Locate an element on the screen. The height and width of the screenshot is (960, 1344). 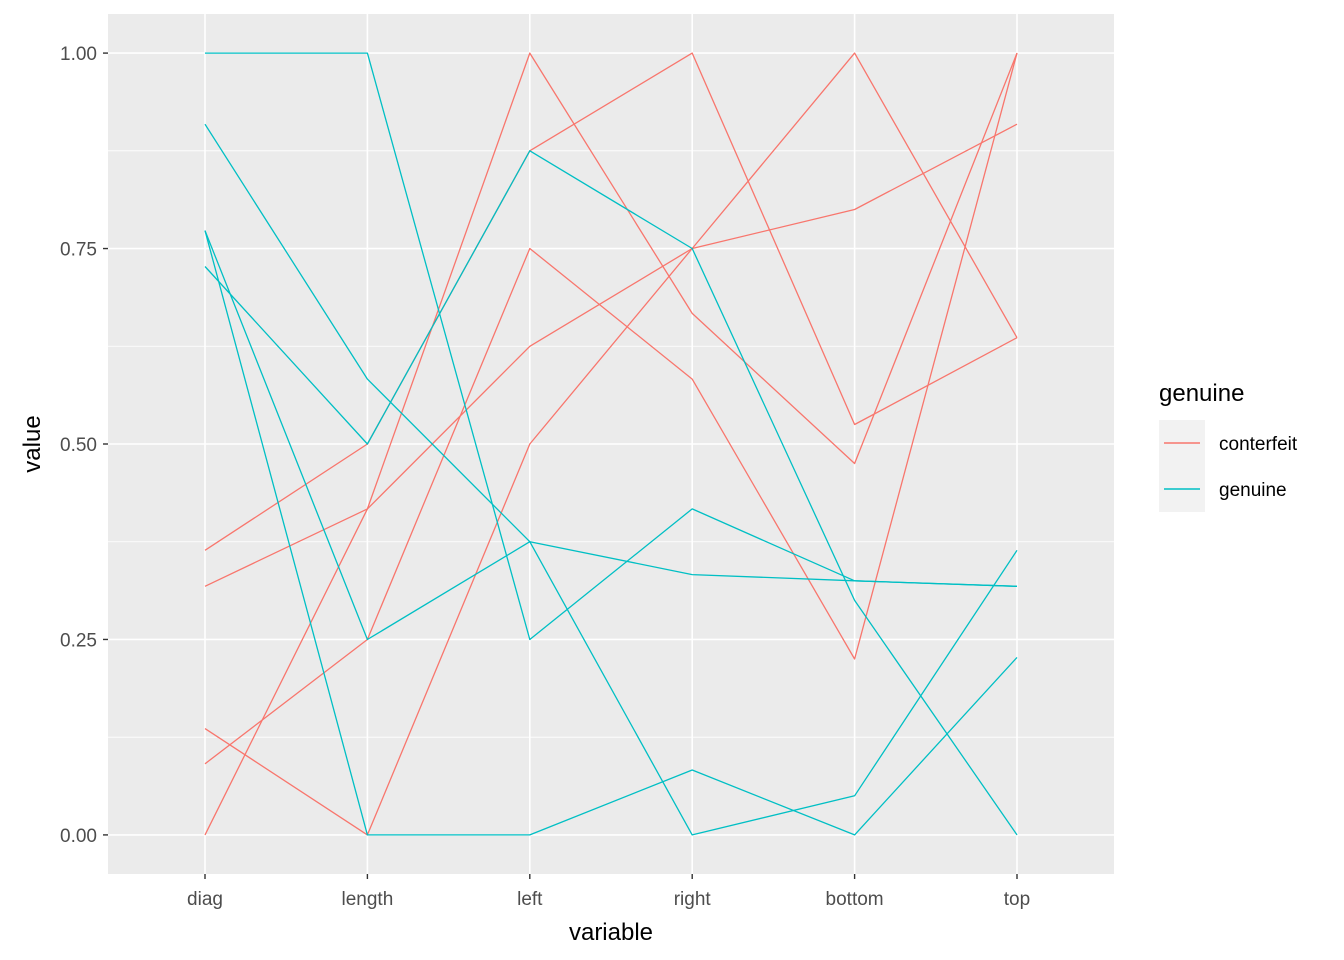
legend-title: genuine is located at coordinates (1201, 393).